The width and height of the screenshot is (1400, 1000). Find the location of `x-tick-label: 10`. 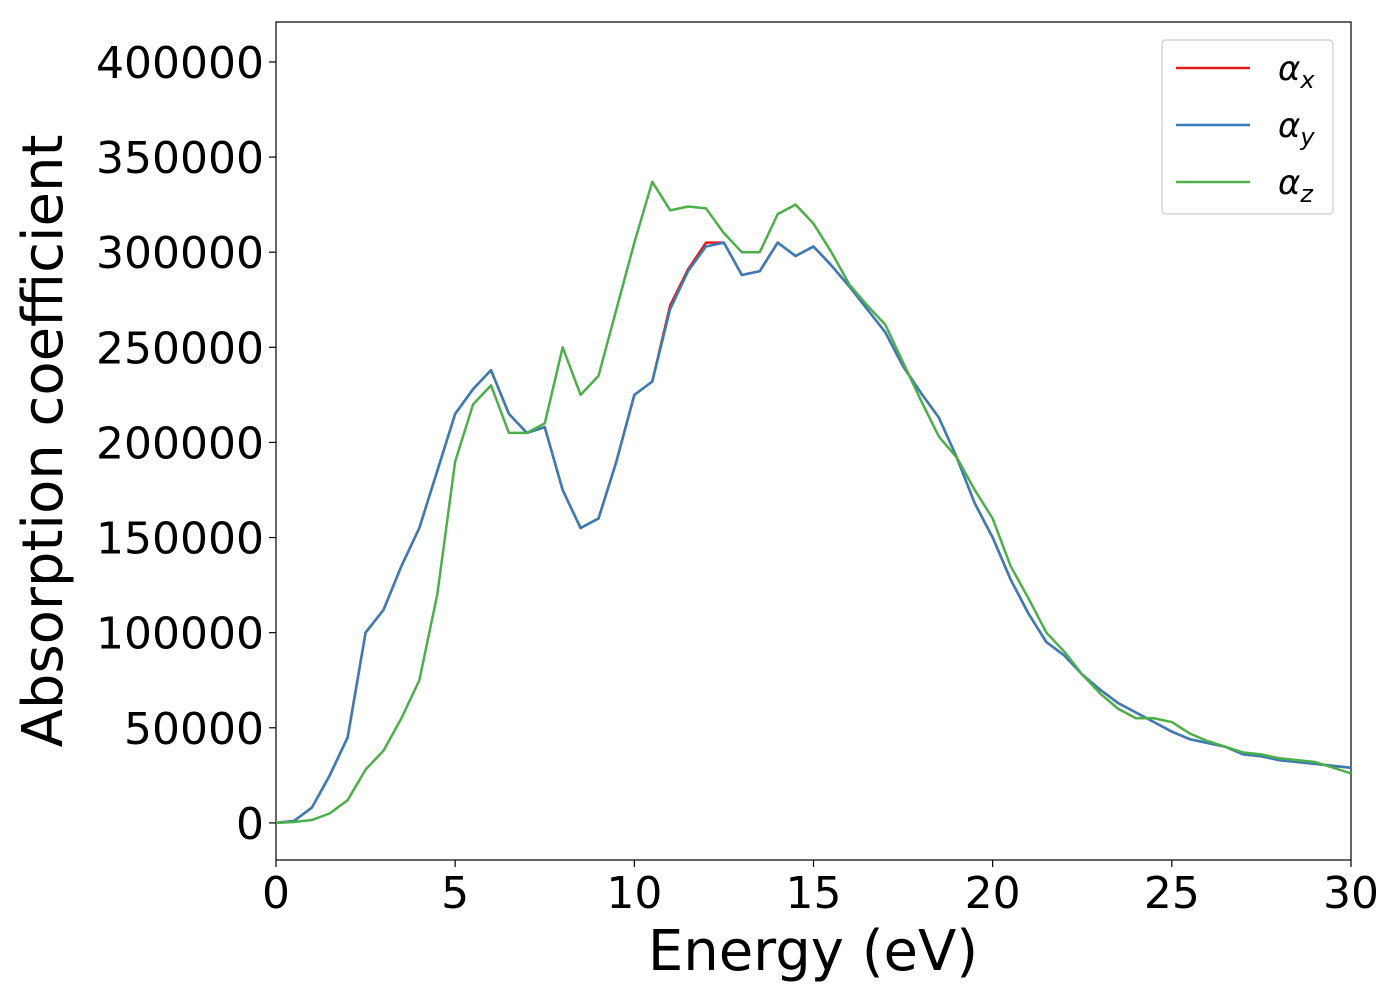

x-tick-label: 10 is located at coordinates (634, 893).